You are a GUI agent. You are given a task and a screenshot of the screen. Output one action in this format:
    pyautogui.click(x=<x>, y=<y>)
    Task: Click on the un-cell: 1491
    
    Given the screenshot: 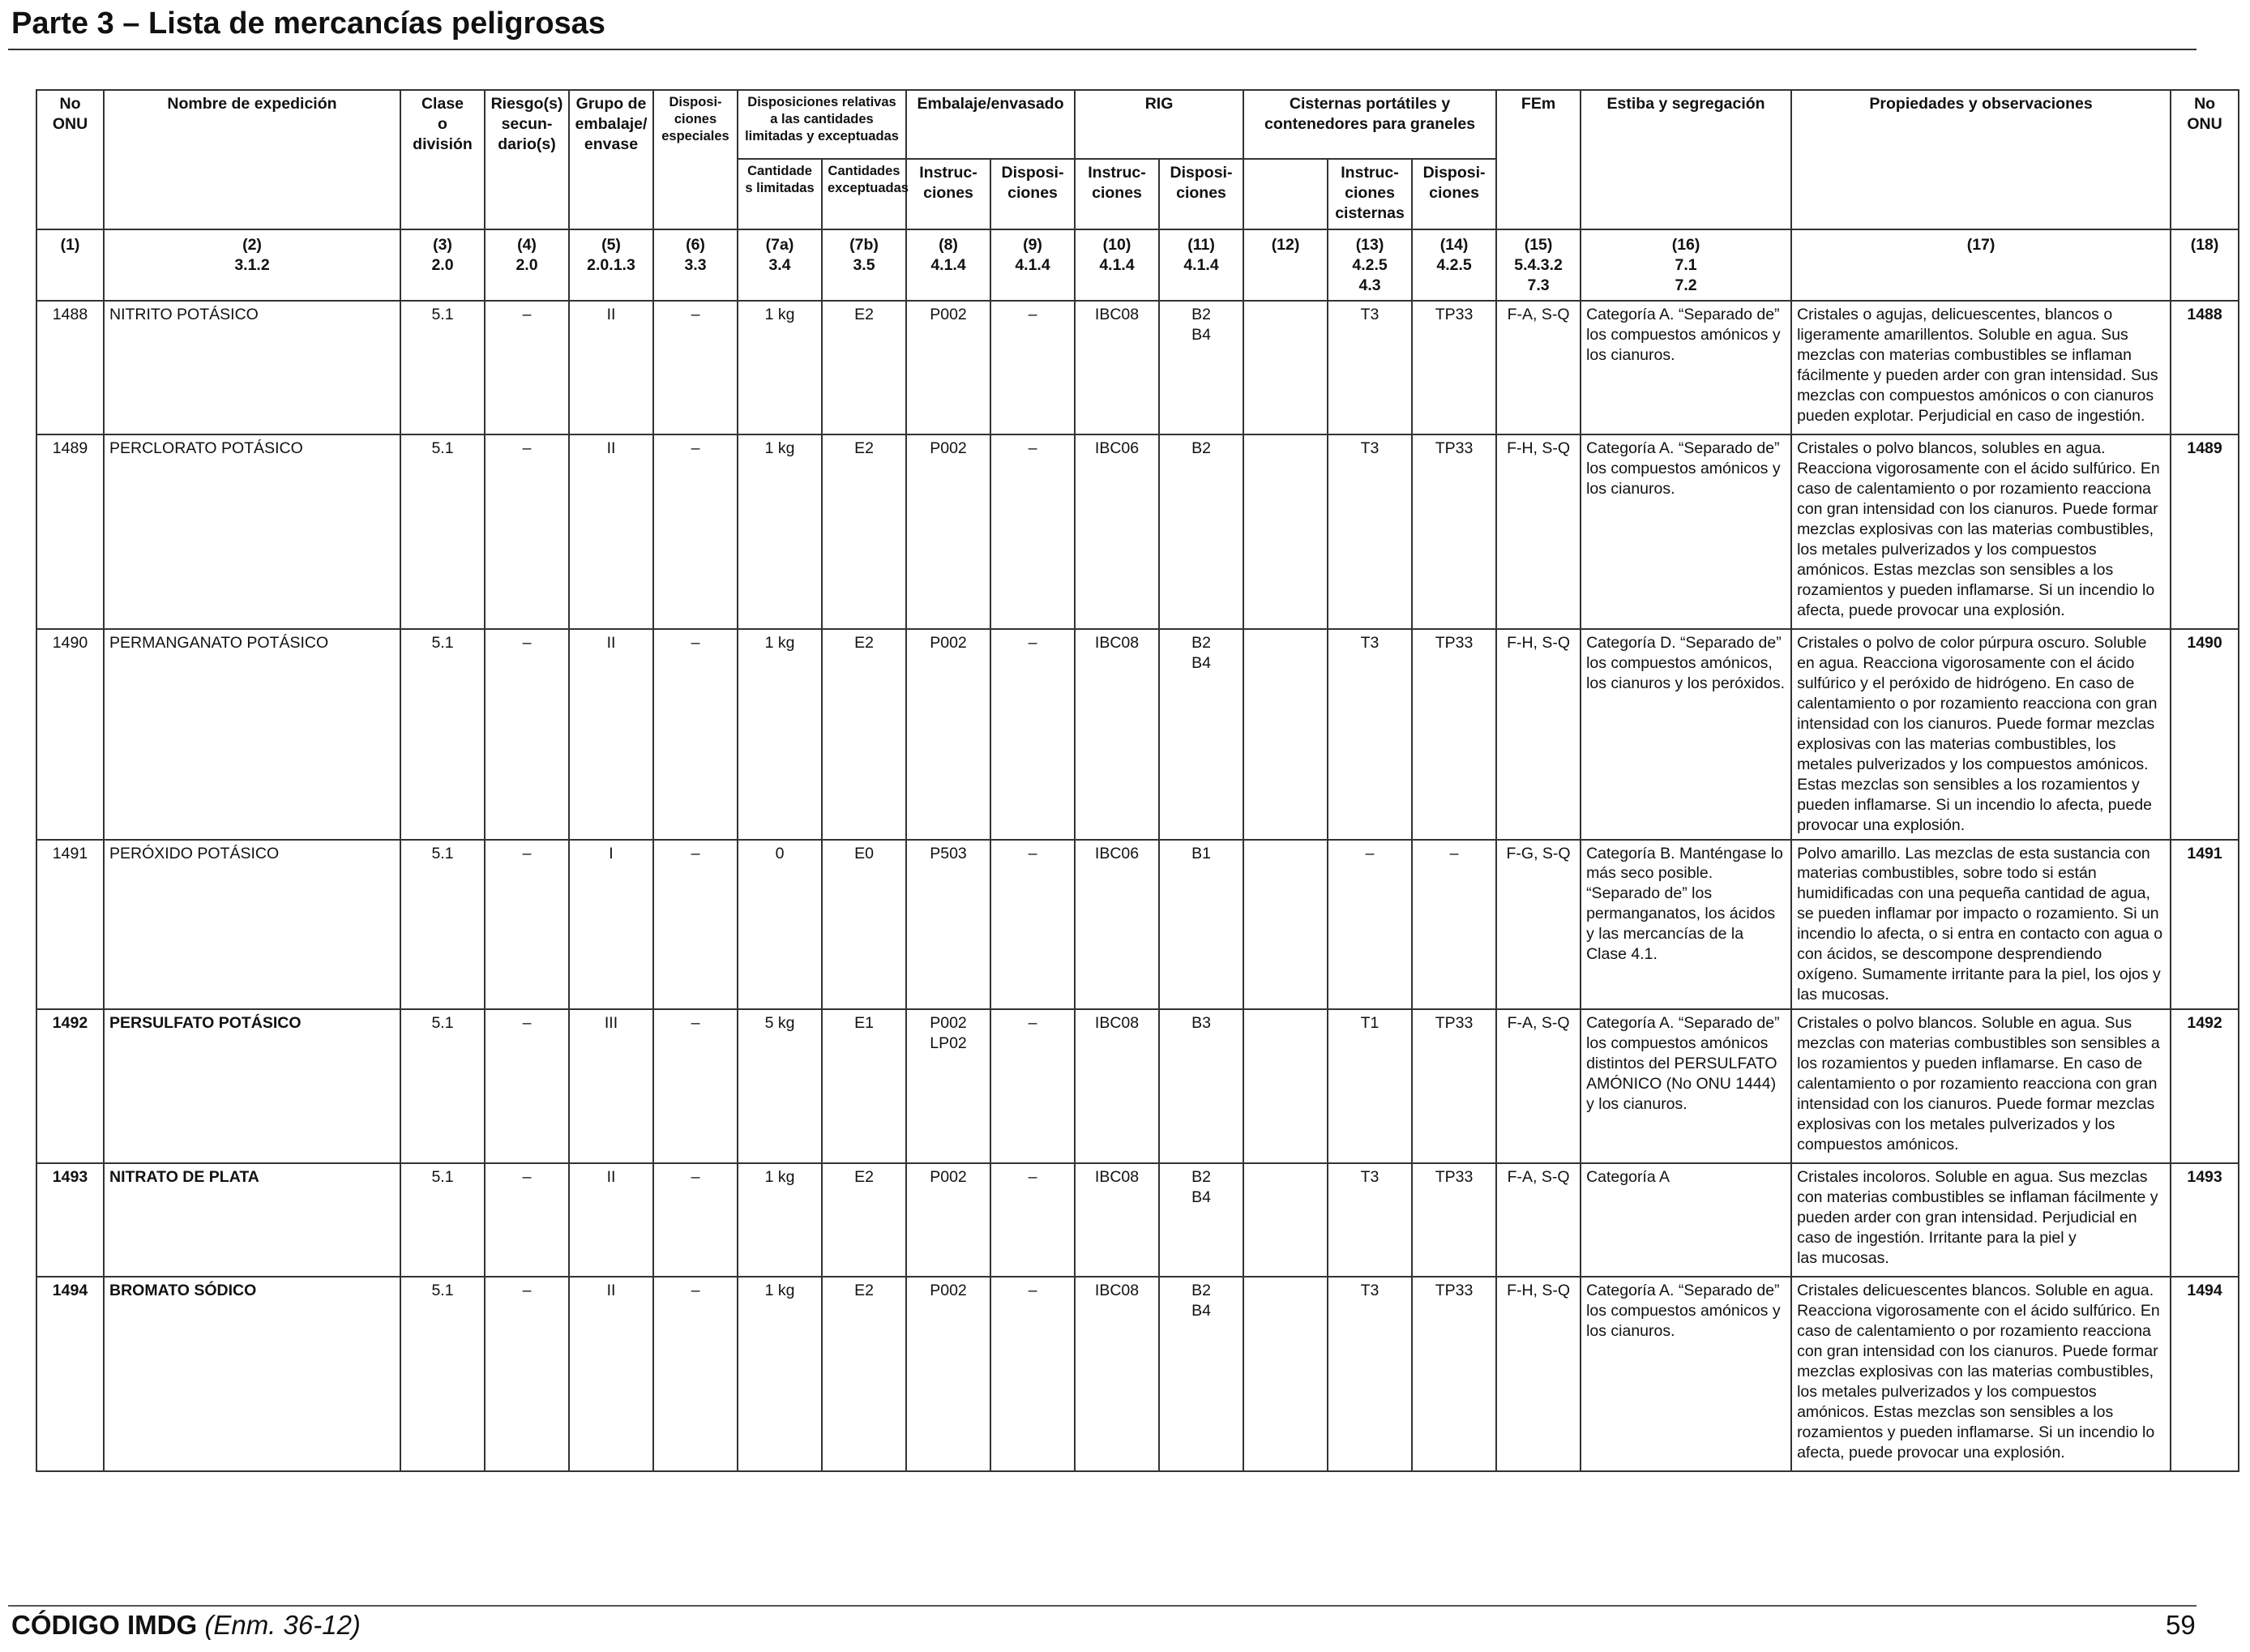 What is the action you would take?
    pyautogui.click(x=70, y=925)
    